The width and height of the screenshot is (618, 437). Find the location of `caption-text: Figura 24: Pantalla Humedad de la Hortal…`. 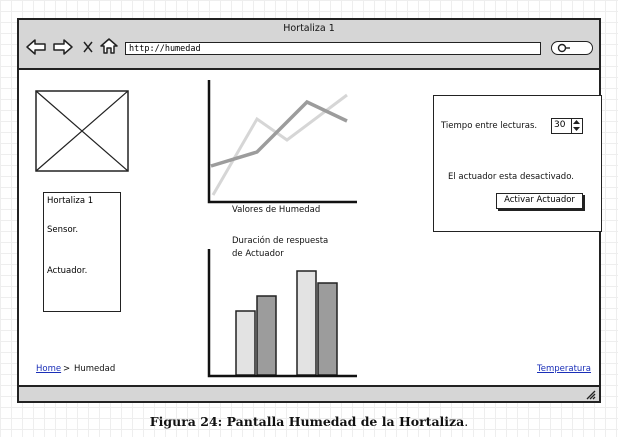

caption-text: Figura 24: Pantalla Humedad de la Hortal… is located at coordinates (307, 421).